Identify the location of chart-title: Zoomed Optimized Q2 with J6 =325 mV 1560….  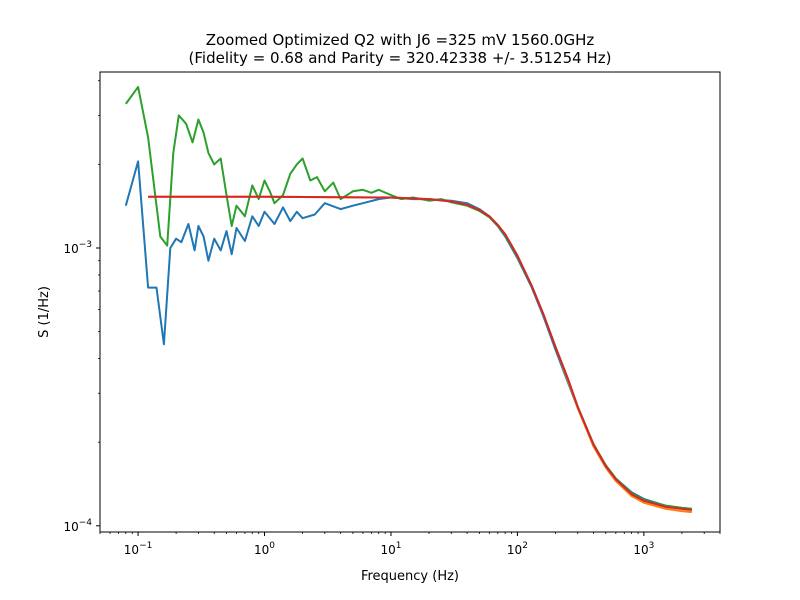
(400, 40).